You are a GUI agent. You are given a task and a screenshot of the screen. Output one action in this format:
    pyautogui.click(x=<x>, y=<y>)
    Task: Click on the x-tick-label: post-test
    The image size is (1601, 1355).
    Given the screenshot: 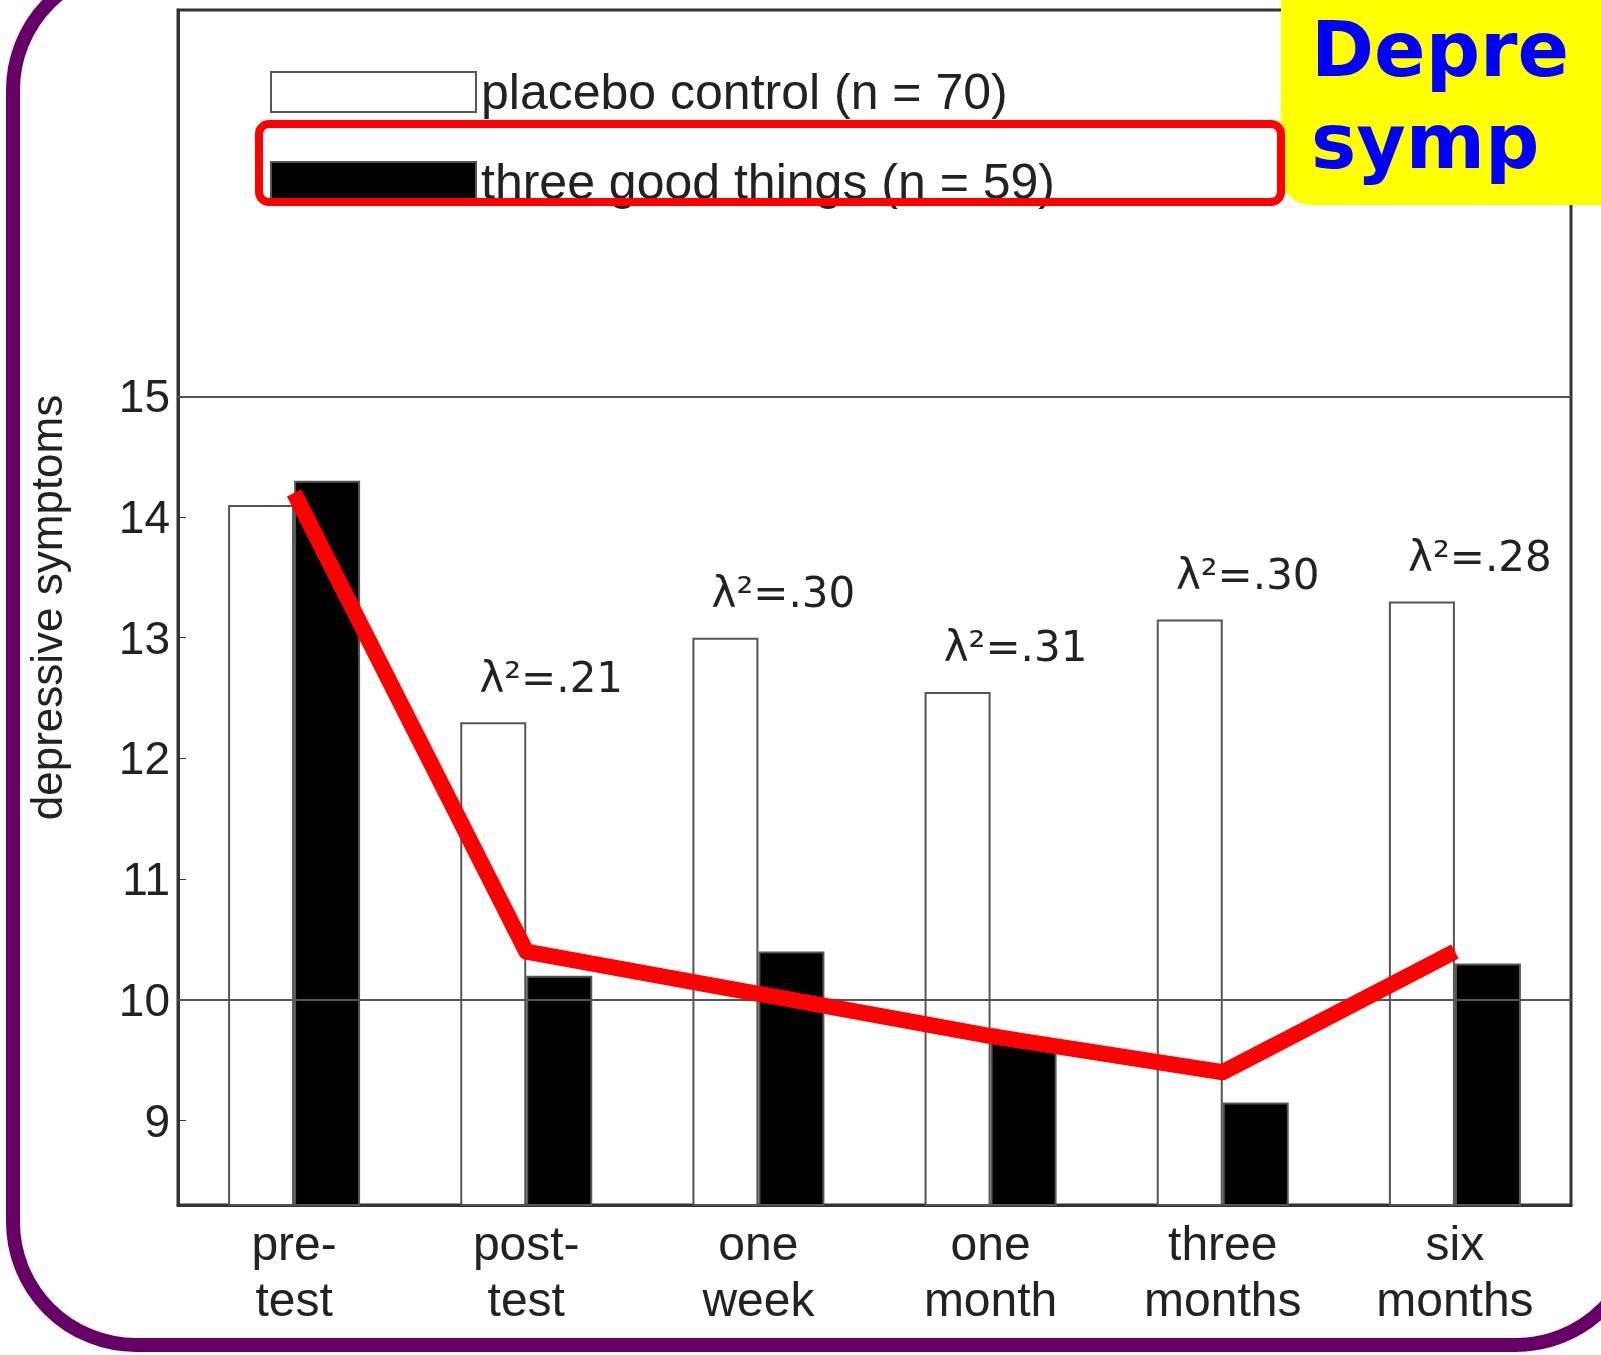 What is the action you would take?
    pyautogui.click(x=526, y=1271)
    